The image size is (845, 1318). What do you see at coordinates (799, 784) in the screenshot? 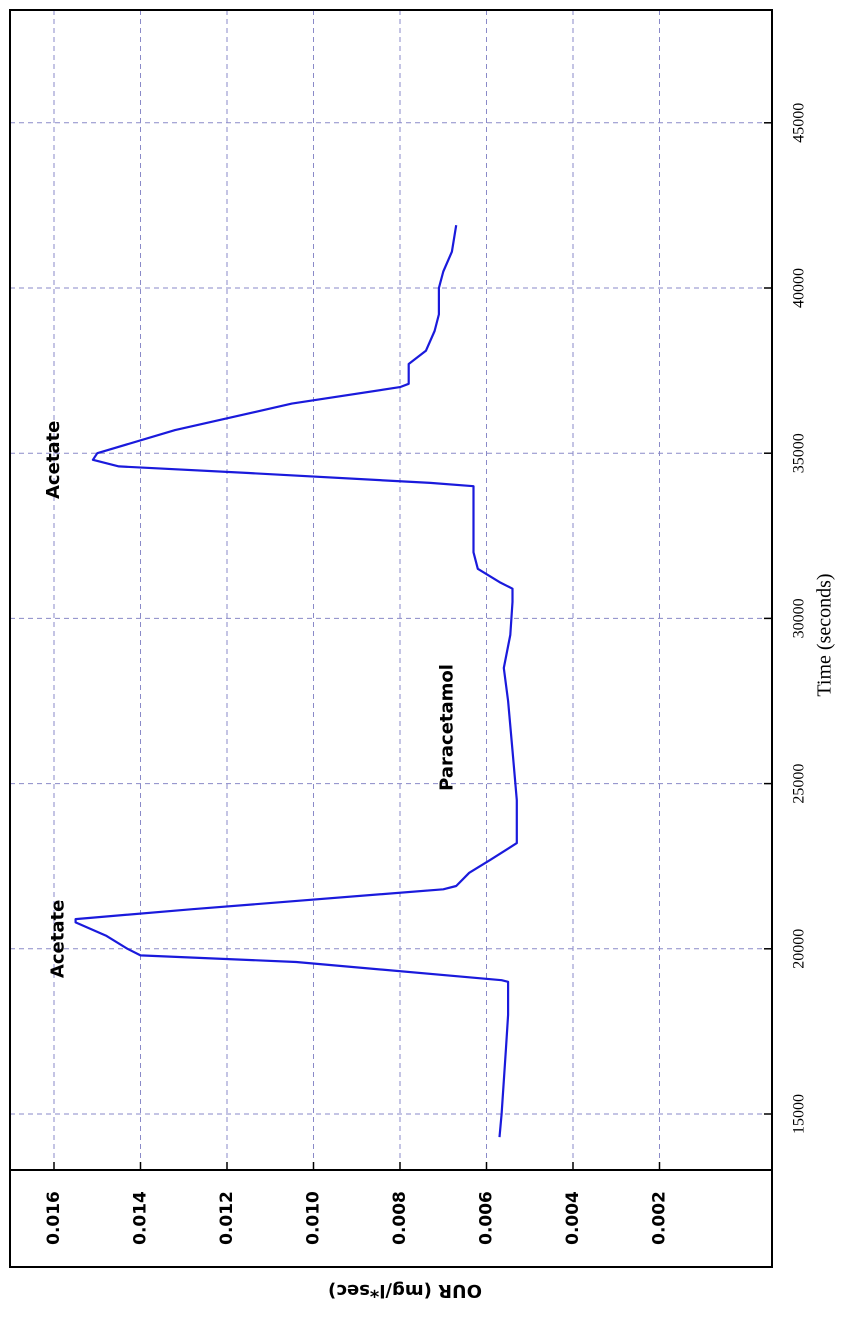
I see `x-tick-label: 25000` at bounding box center [799, 784].